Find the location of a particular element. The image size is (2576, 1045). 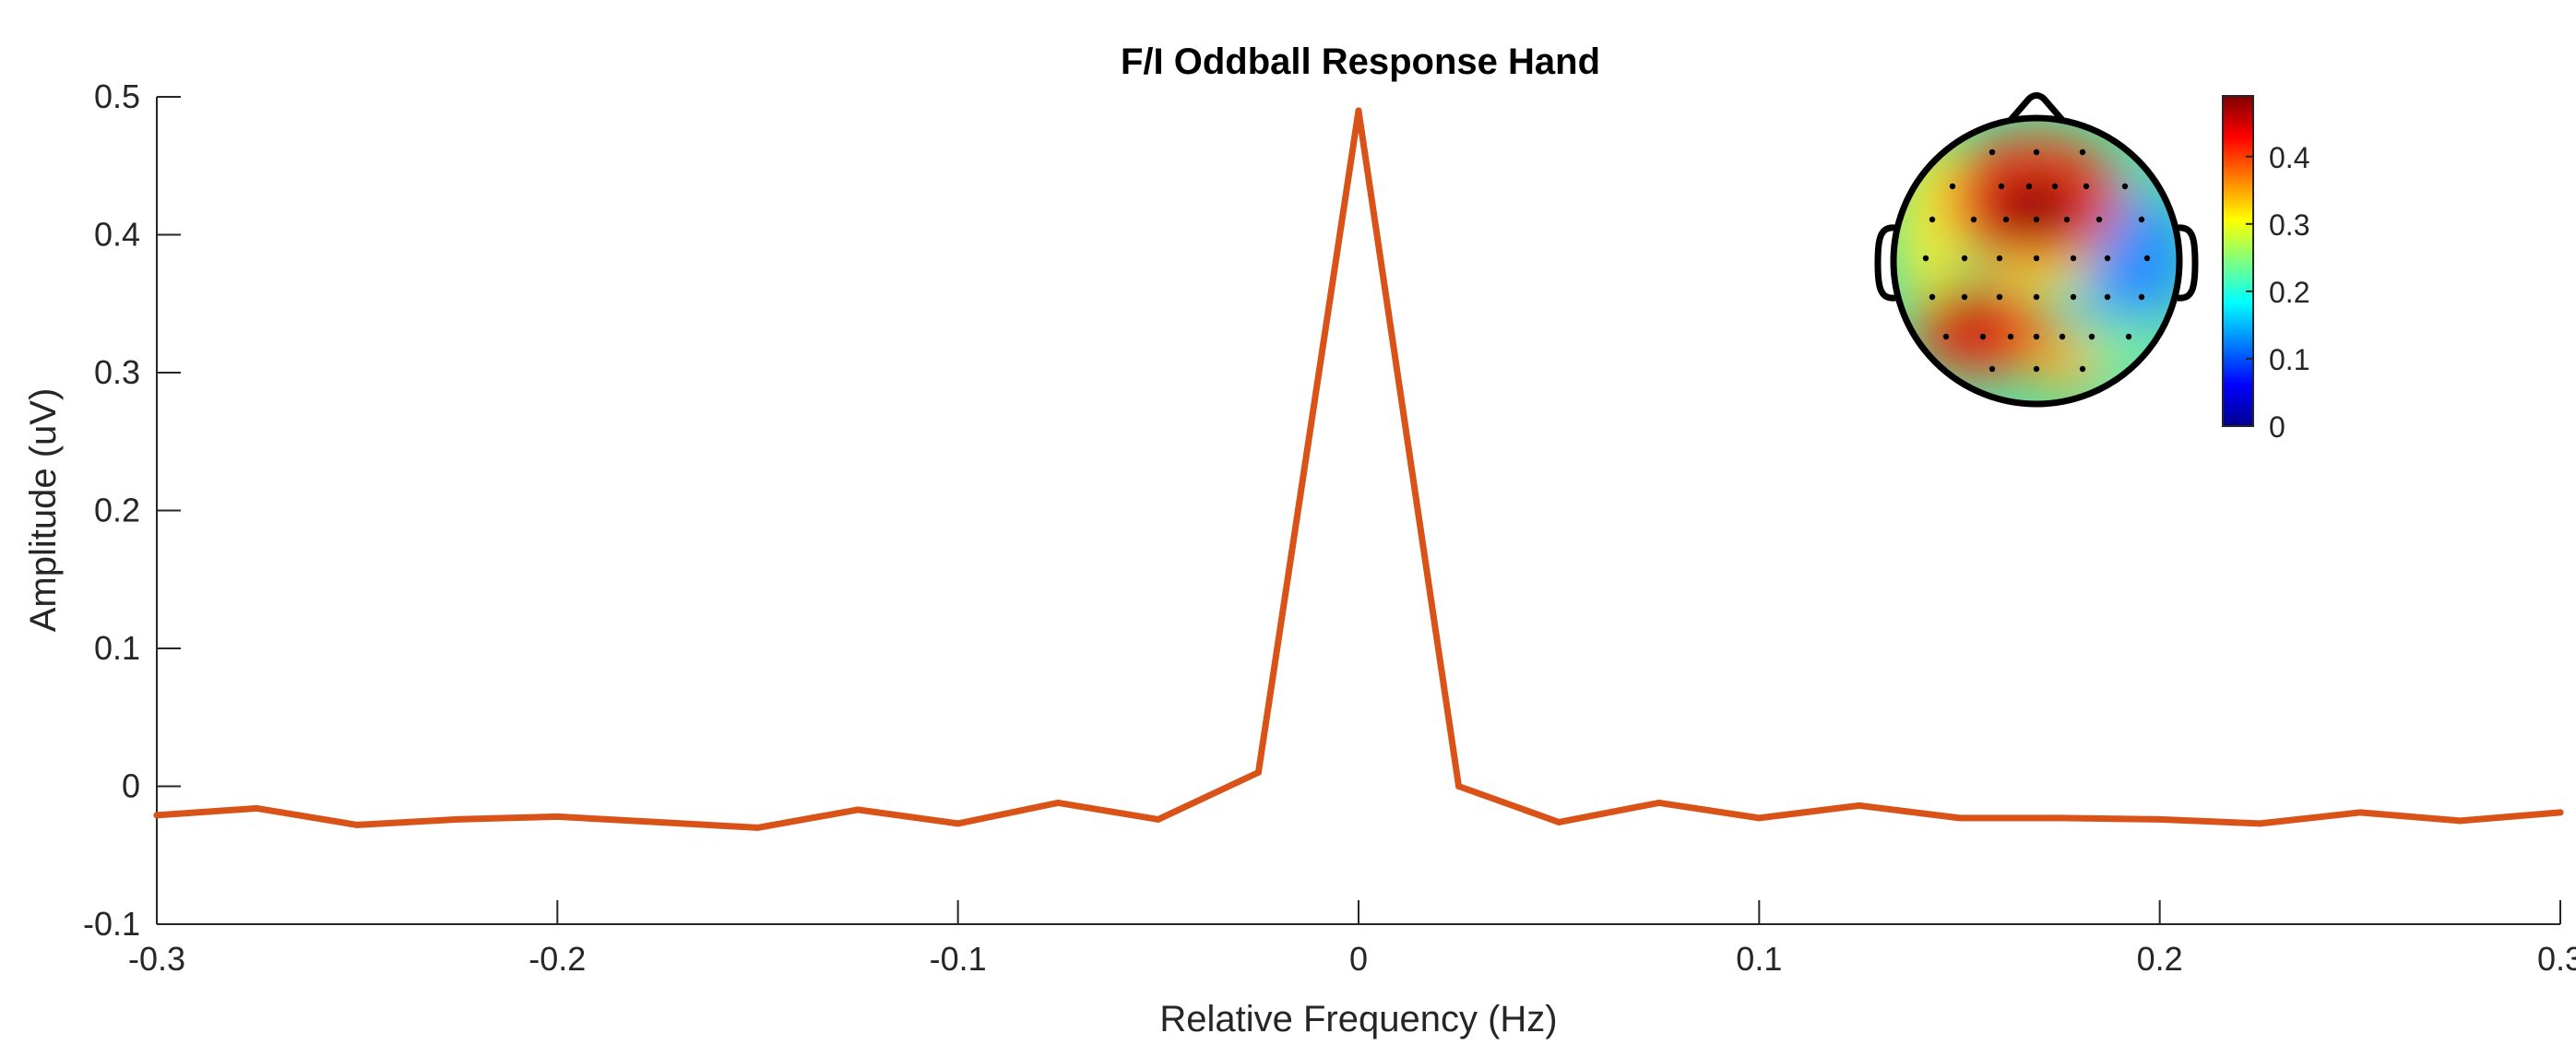

y-tick-label: 0.5 is located at coordinates (117, 96).